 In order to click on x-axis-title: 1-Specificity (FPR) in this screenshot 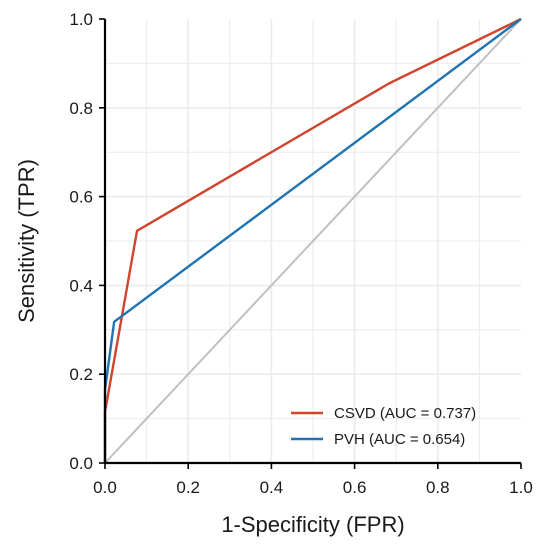, I will do `click(312, 524)`.